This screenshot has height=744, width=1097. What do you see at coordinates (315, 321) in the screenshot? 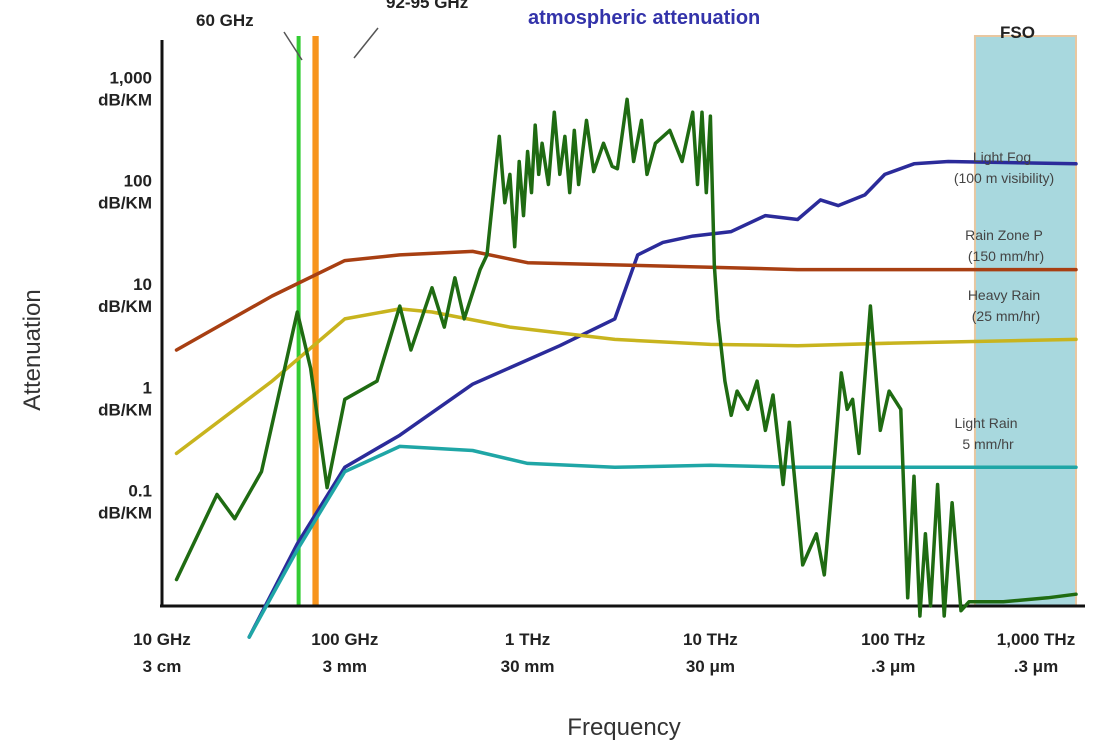
I see `band-92-95-ghz` at bounding box center [315, 321].